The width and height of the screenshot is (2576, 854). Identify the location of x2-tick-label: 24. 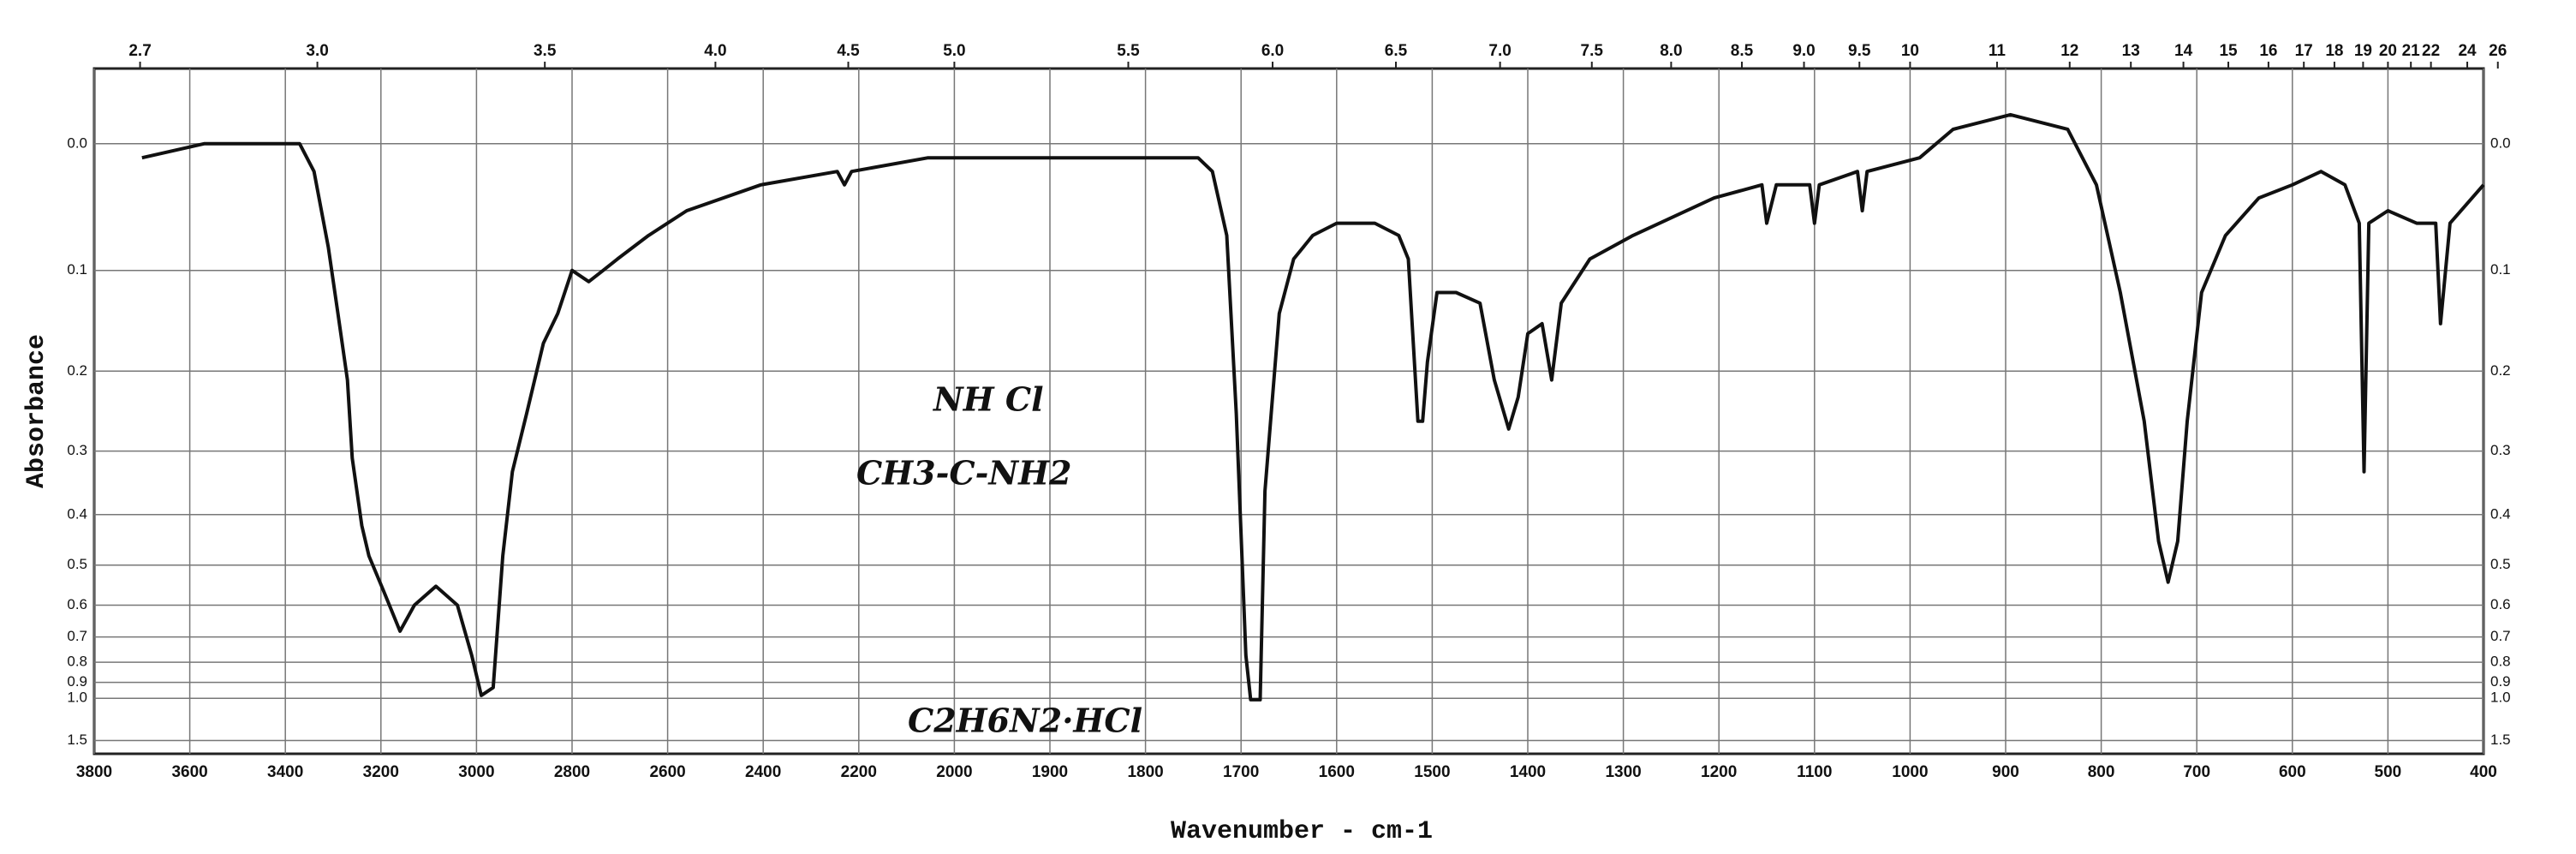
(2467, 51).